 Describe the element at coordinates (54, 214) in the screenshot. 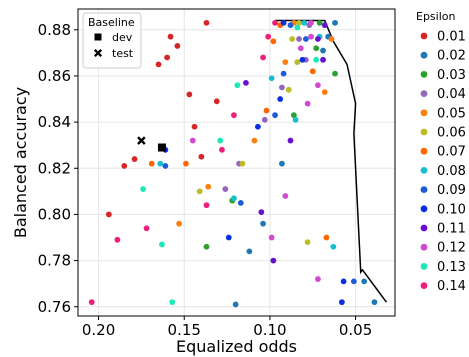

I see `y-tick-label: 0.80` at that location.